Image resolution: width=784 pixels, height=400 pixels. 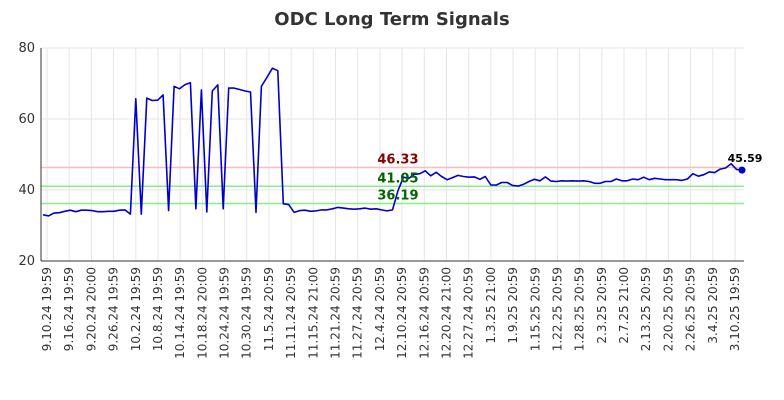 What do you see at coordinates (569, 177) in the screenshot?
I see `labels: 46.33 41.05 36.19 45.59` at bounding box center [569, 177].